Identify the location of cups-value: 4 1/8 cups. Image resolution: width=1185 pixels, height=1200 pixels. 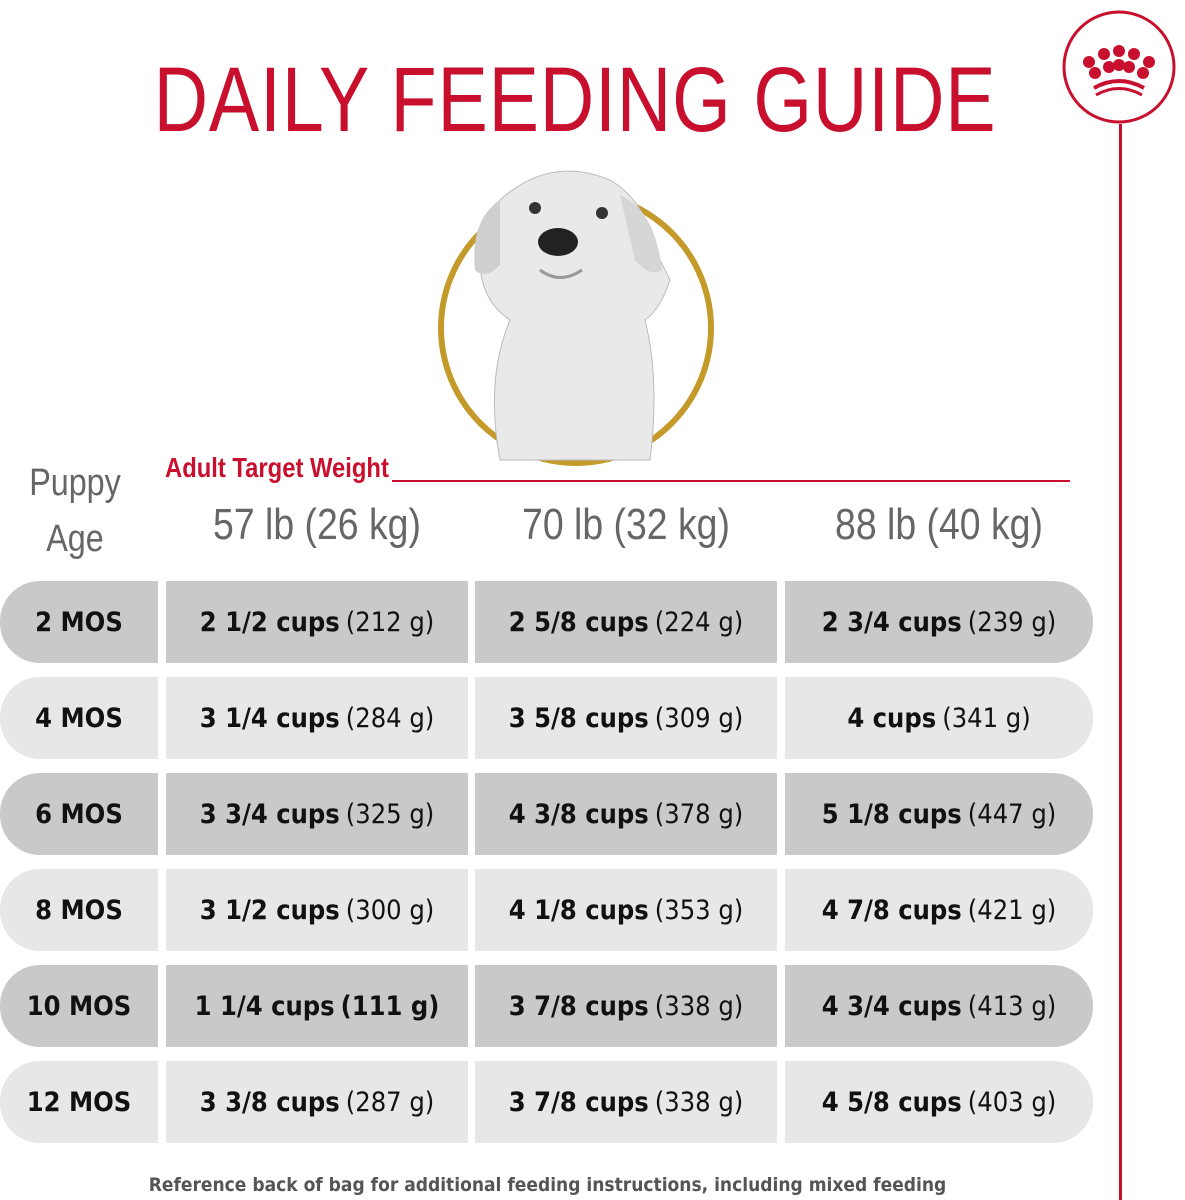
(578, 910).